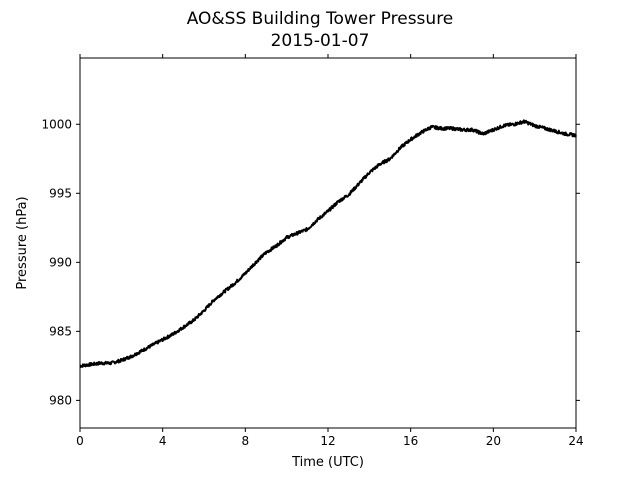 The height and width of the screenshot is (480, 640). Describe the element at coordinates (80, 441) in the screenshot. I see `x-tick-label: 0` at that location.